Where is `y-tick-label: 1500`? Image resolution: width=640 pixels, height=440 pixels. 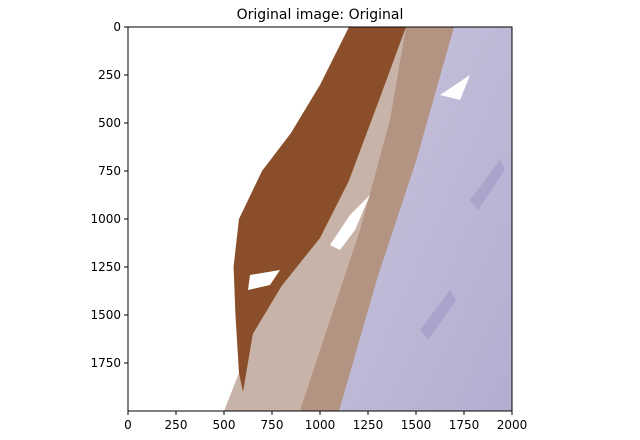 y-tick-label: 1500 is located at coordinates (105, 315).